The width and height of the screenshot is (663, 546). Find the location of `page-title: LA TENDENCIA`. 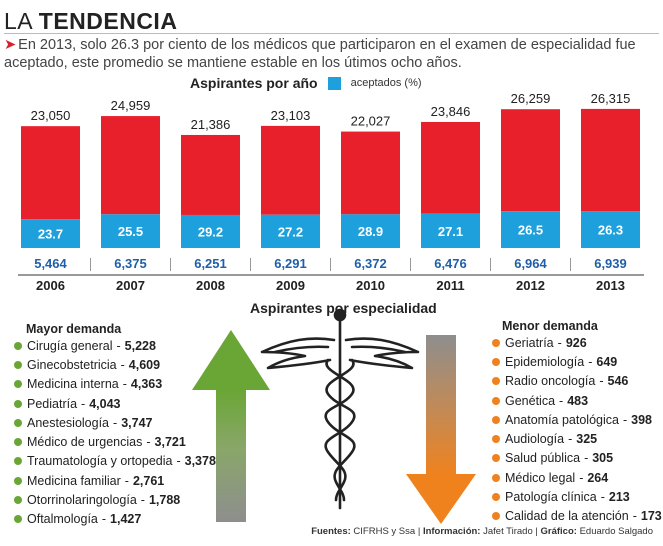

page-title: LA TENDENCIA is located at coordinates (90, 21).